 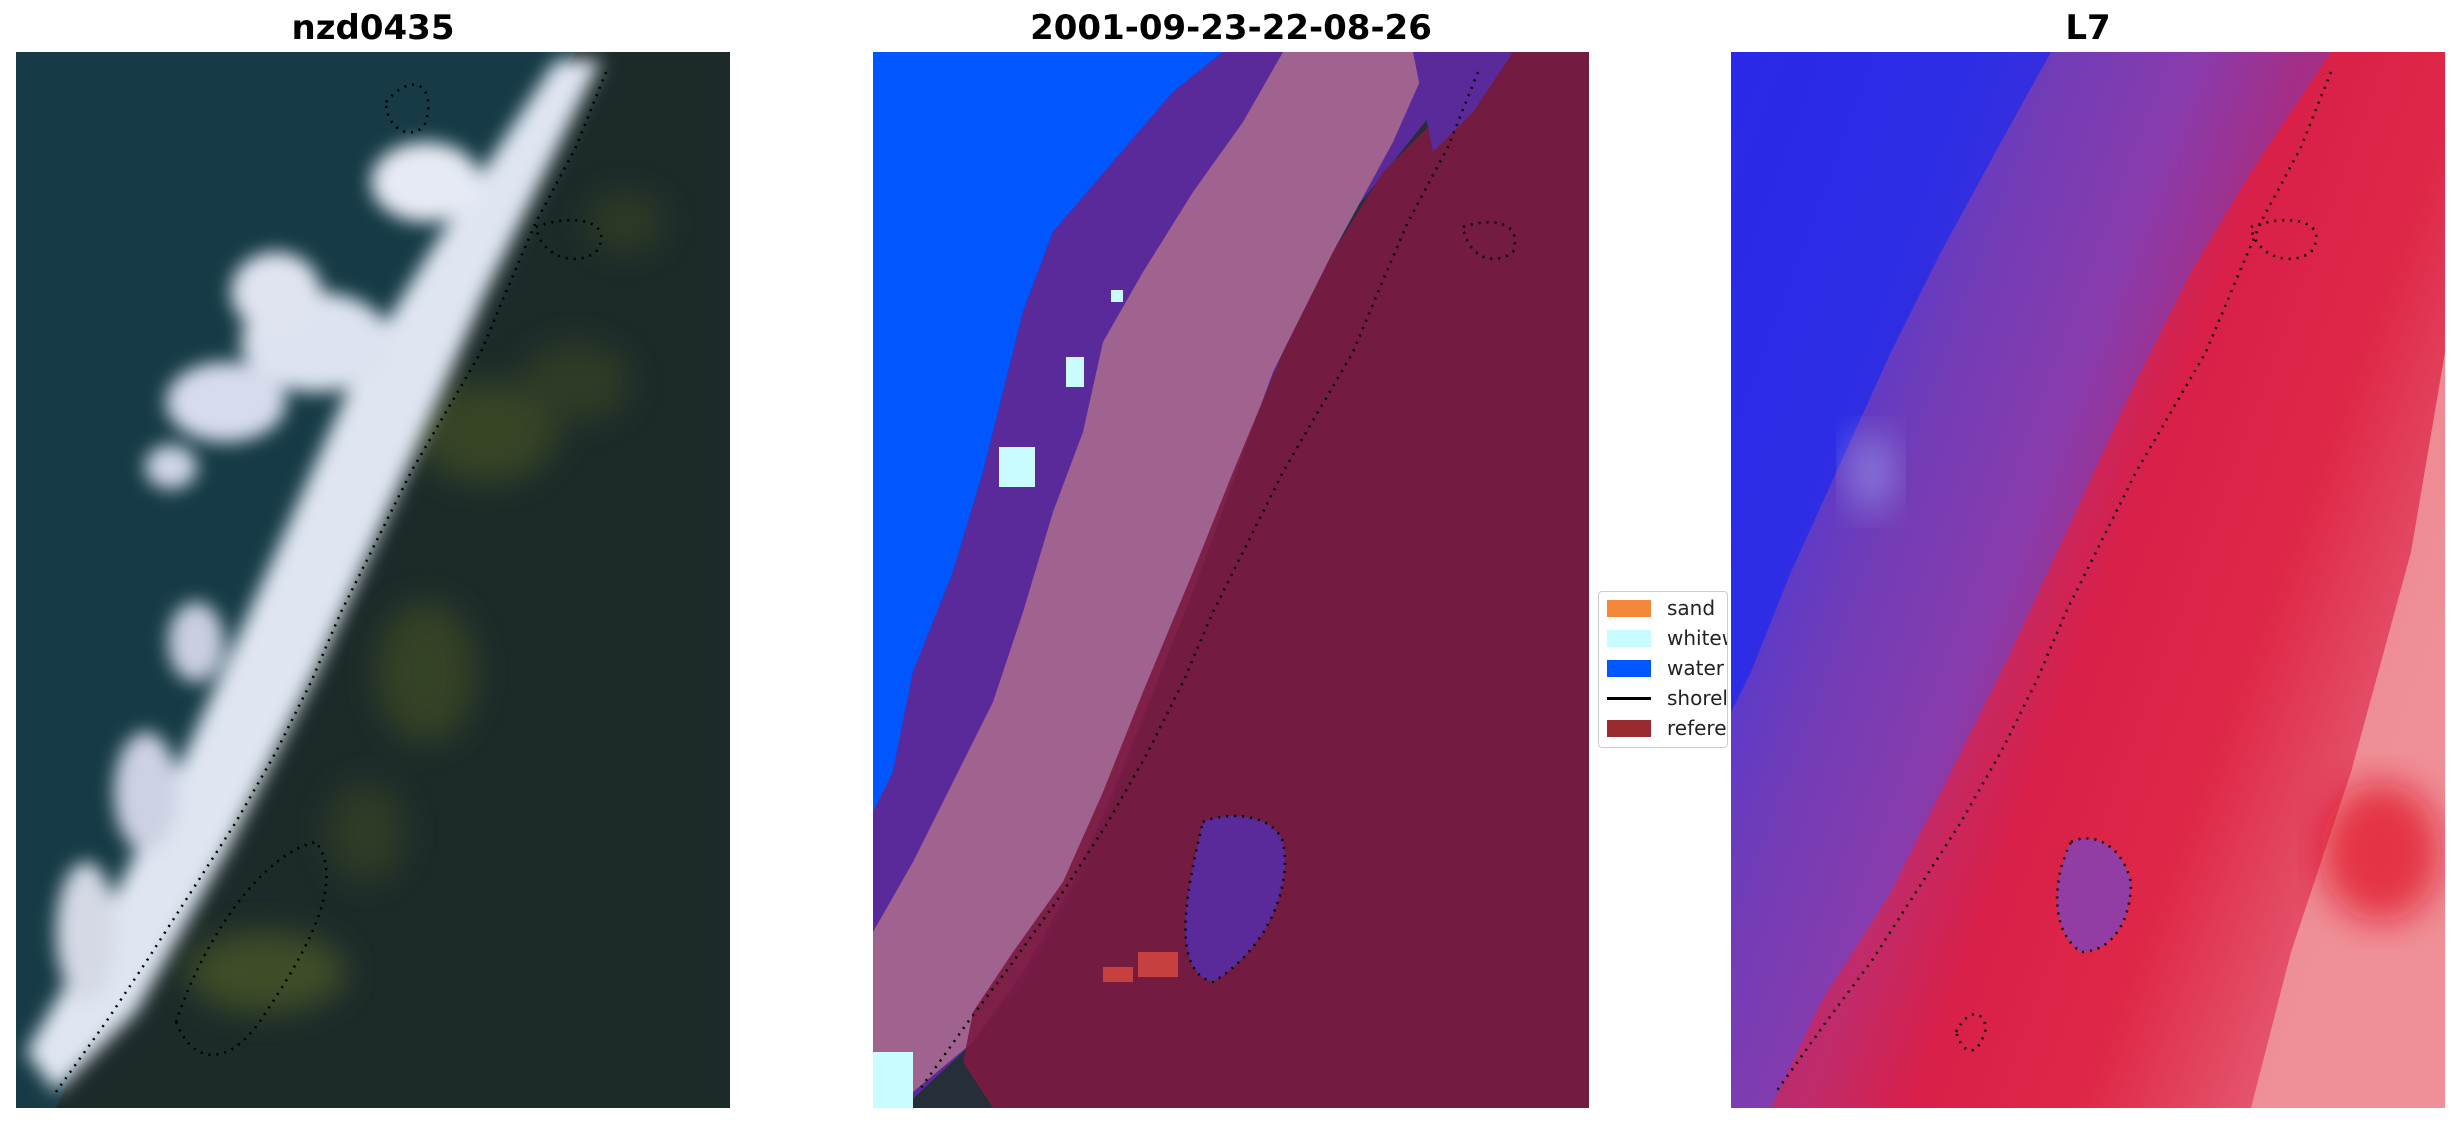 I want to click on panel-title-index: L7, so click(x=2088, y=28).